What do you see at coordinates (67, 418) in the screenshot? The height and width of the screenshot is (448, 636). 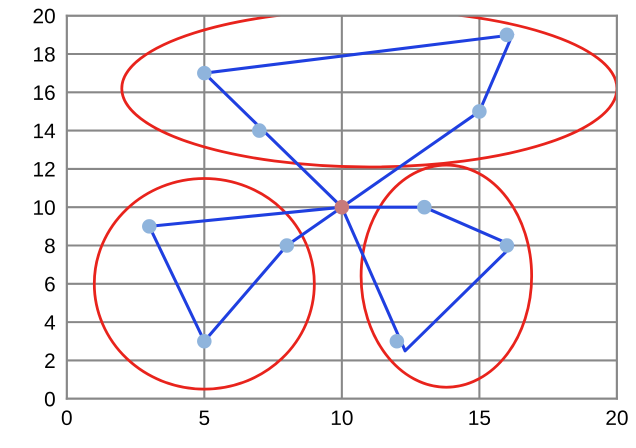 I see `x-tick-label: 0` at bounding box center [67, 418].